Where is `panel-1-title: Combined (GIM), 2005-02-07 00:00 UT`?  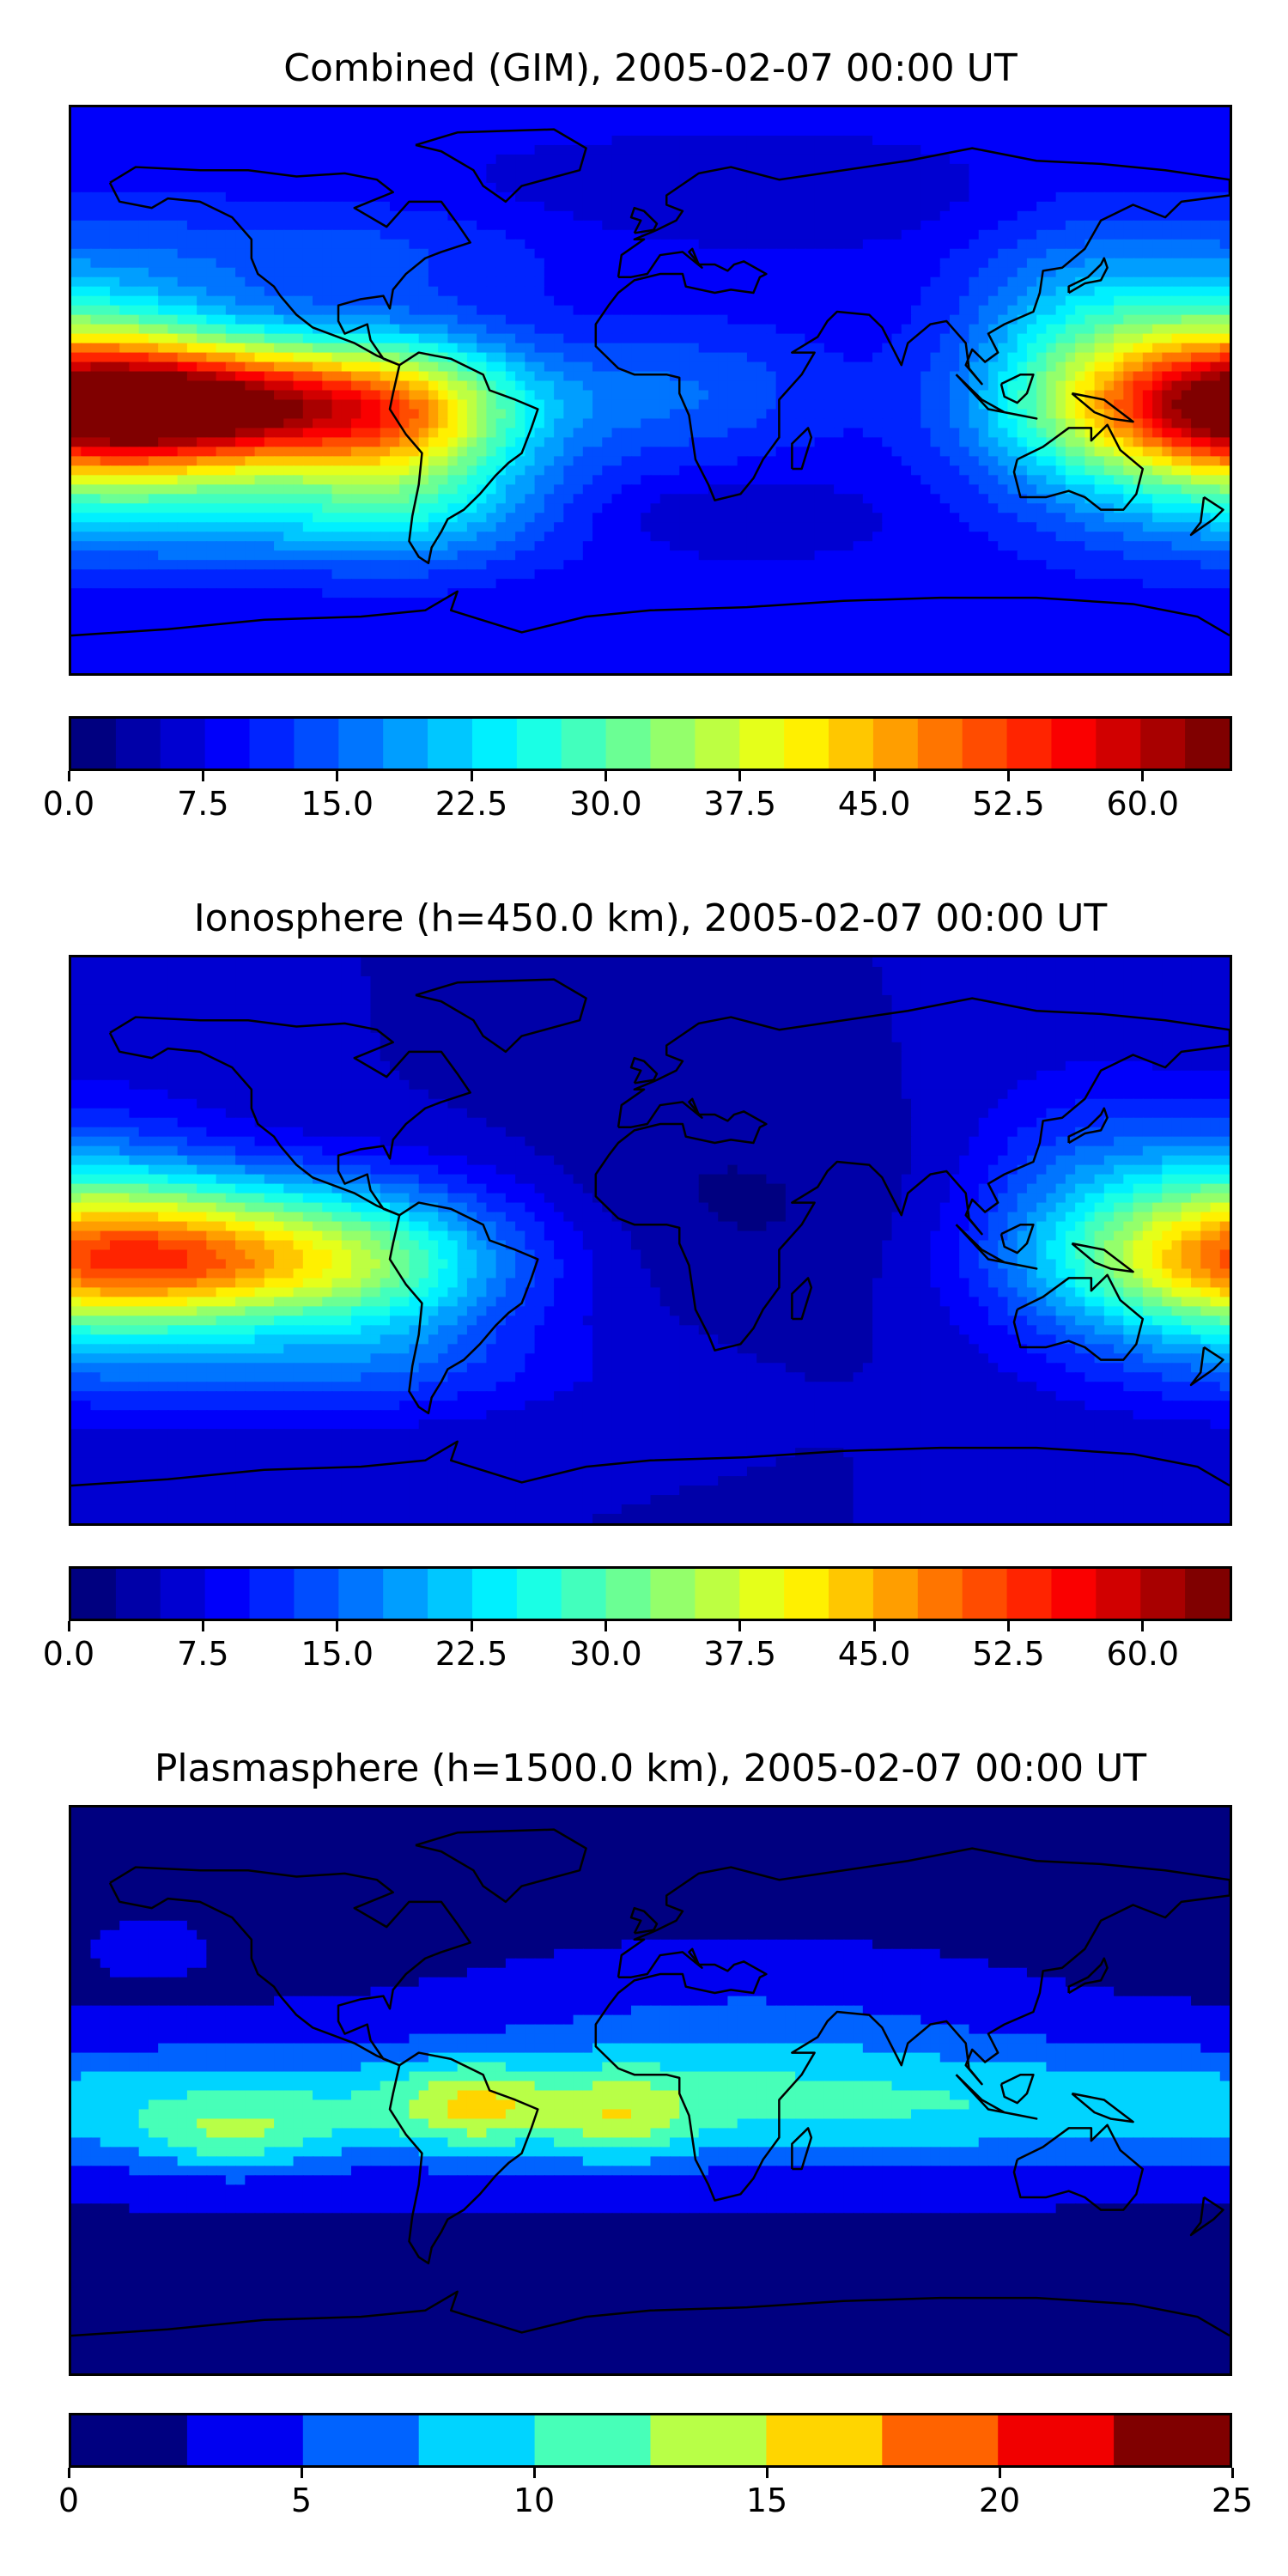 panel-1-title: Combined (GIM), 2005-02-07 00:00 UT is located at coordinates (651, 69).